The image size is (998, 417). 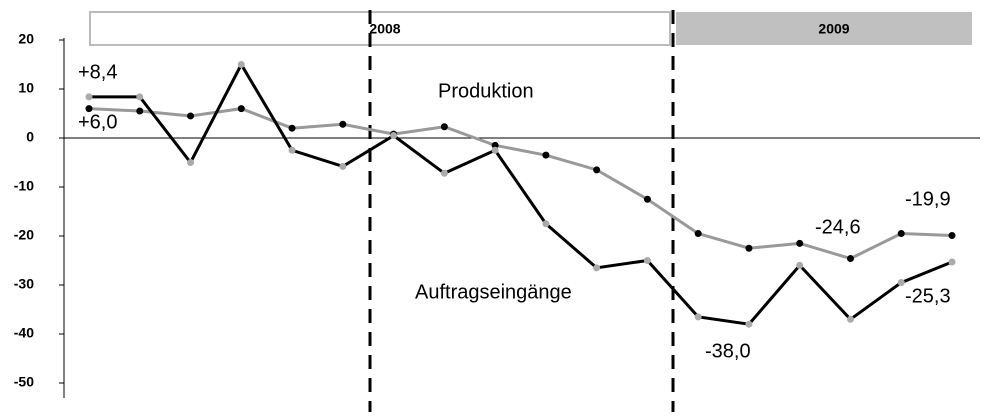 I want to click on data-label: +6,0, so click(x=97, y=122).